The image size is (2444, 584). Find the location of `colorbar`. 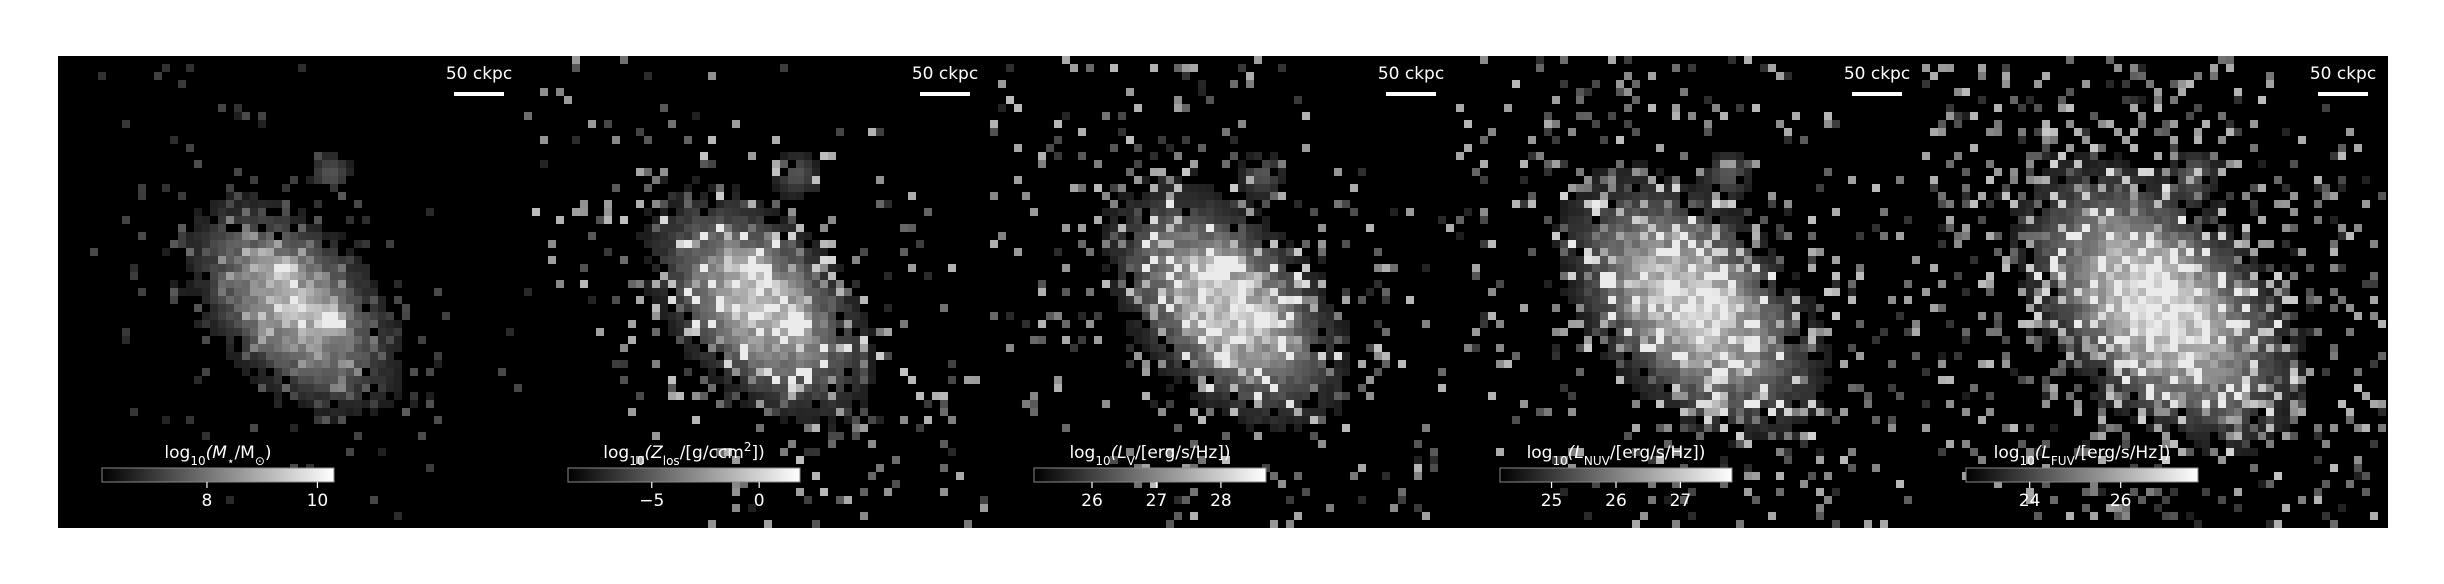

colorbar is located at coordinates (218, 475).